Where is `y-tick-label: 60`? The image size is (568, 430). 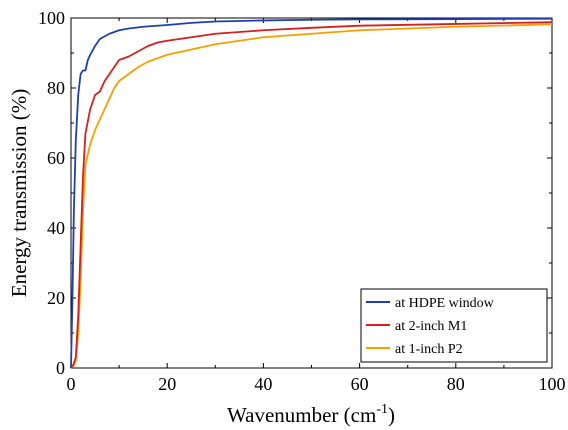 y-tick-label: 60 is located at coordinates (56, 158).